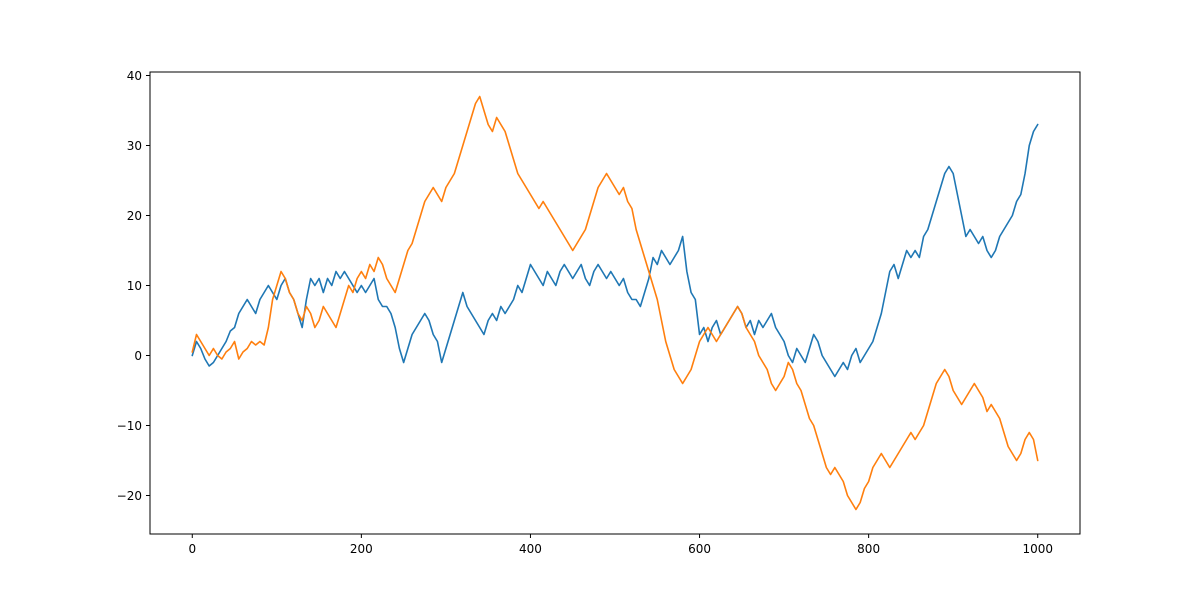 Image resolution: width=1200 pixels, height=600 pixels. Describe the element at coordinates (1037, 549) in the screenshot. I see `x-tick-label: 1000` at that location.